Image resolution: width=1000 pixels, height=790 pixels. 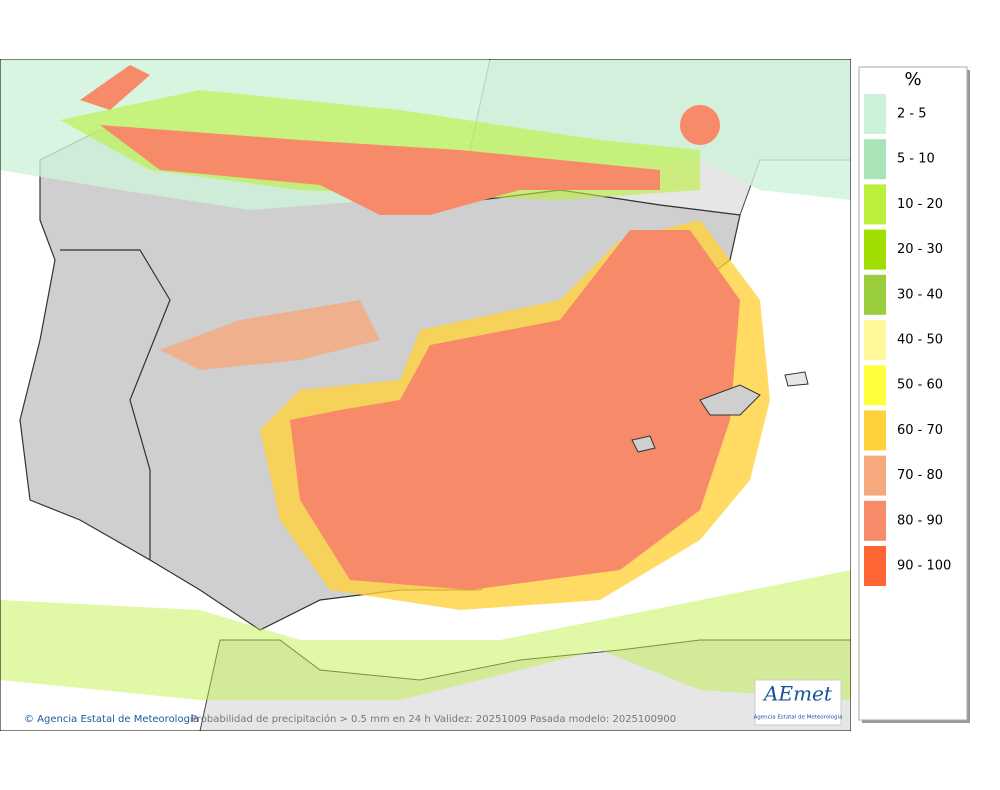 I want to click on legend-label: 80 - 90, so click(x=920, y=520).